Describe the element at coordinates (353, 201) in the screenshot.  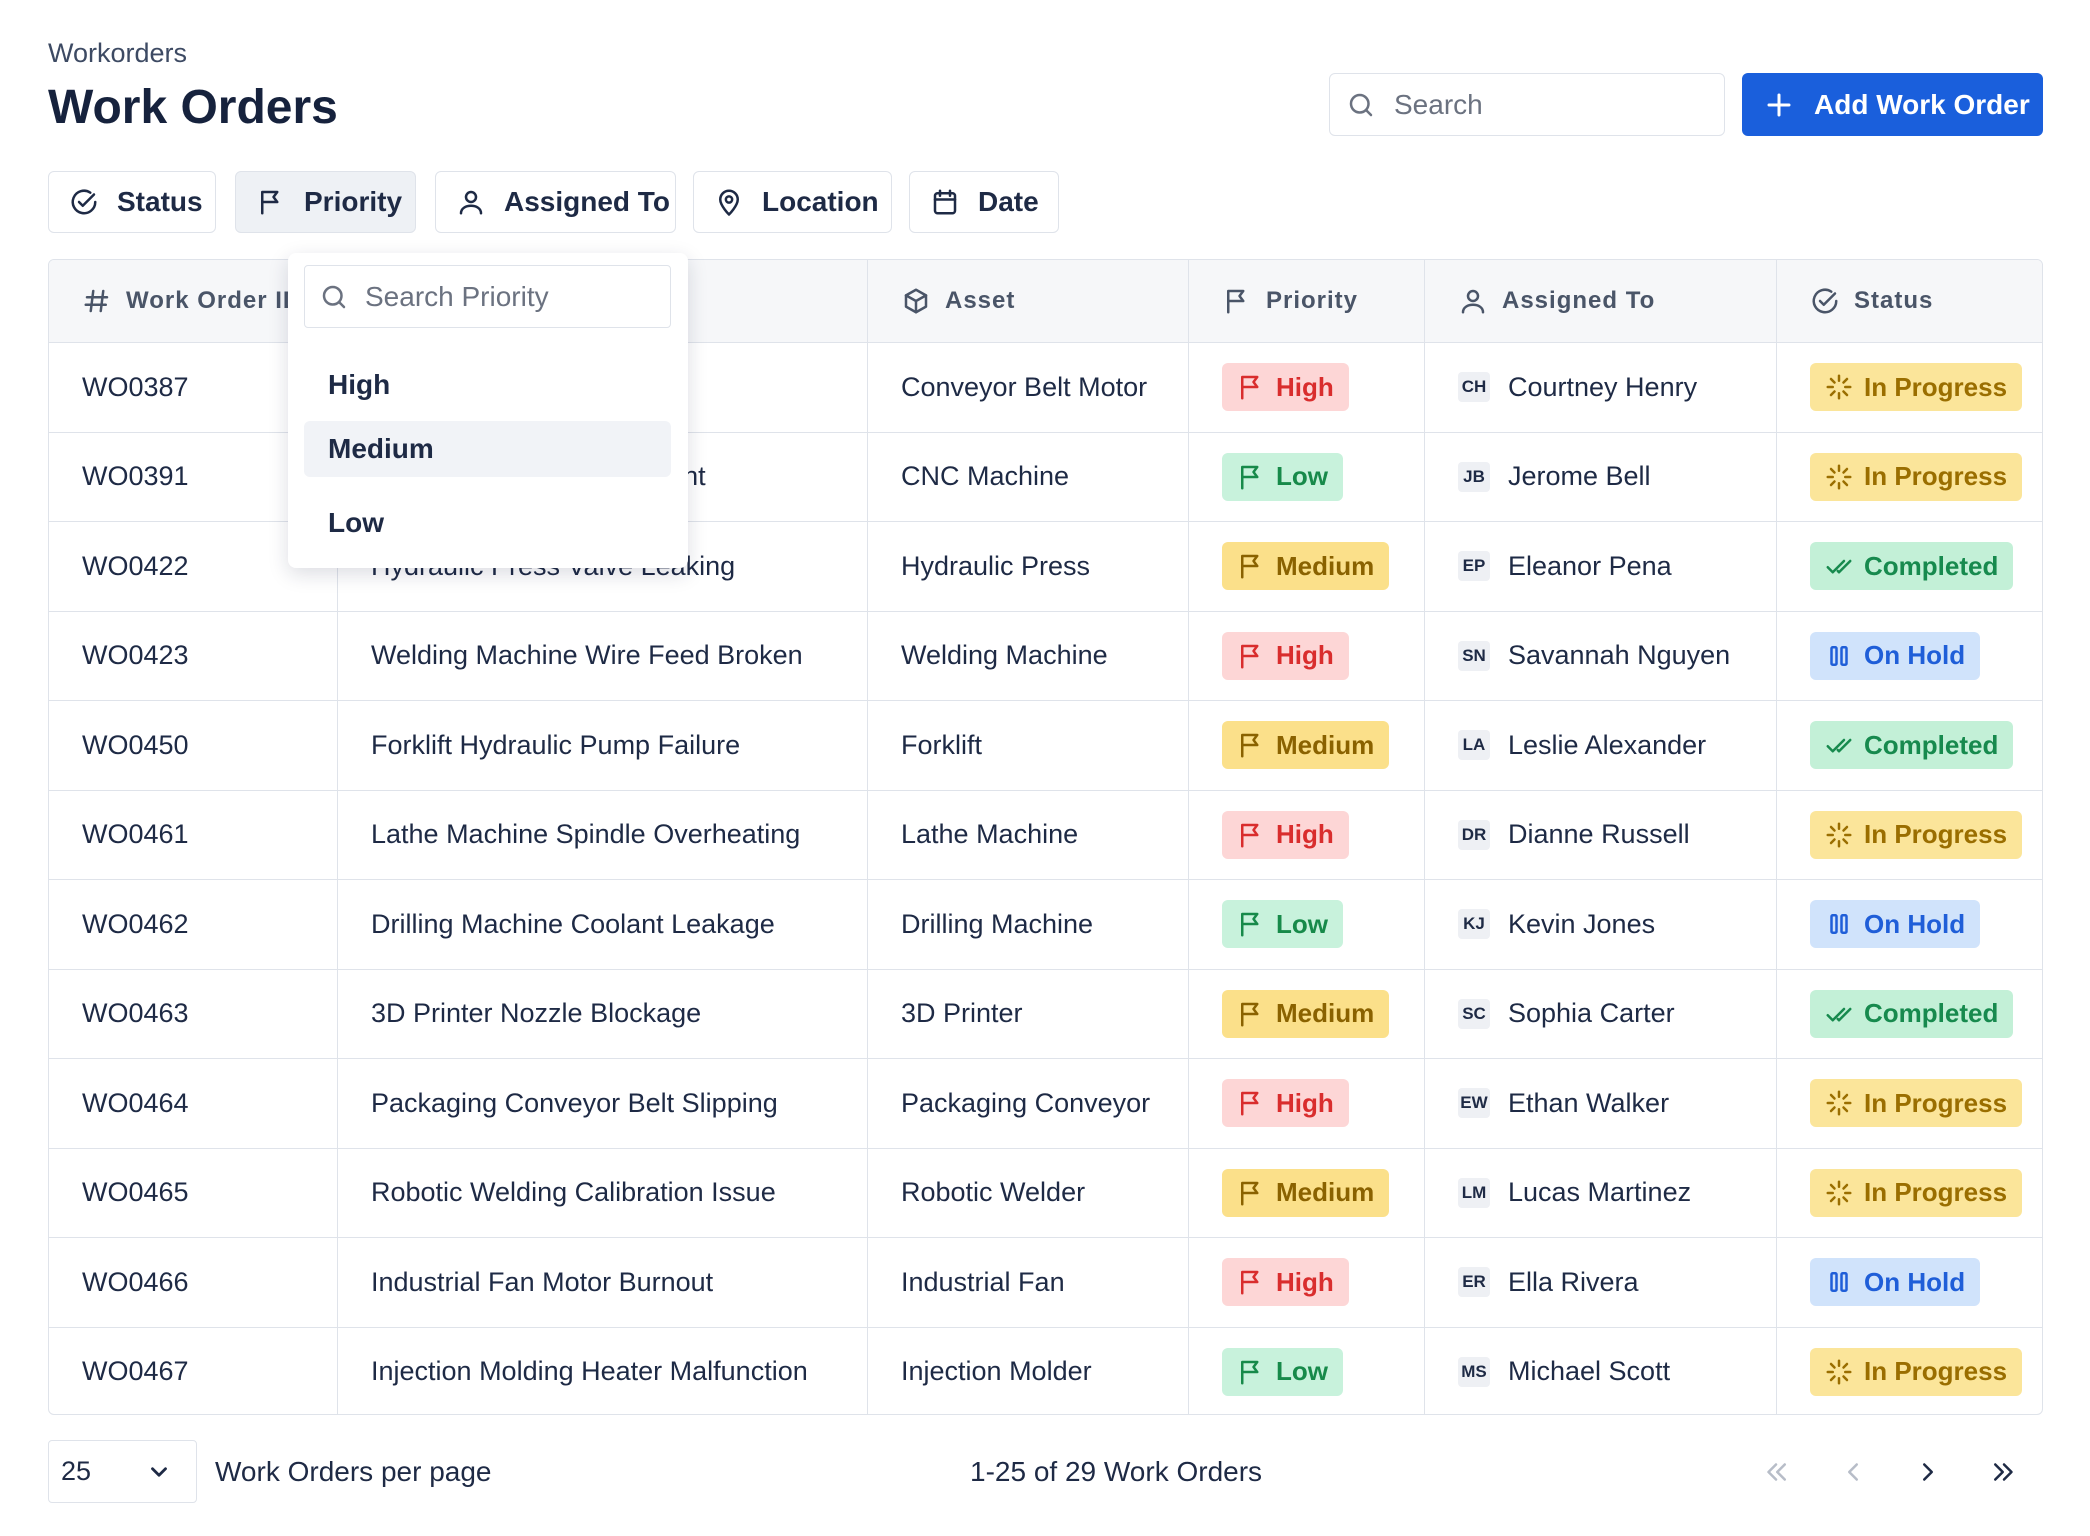
I see `filter-label: Priority` at that location.